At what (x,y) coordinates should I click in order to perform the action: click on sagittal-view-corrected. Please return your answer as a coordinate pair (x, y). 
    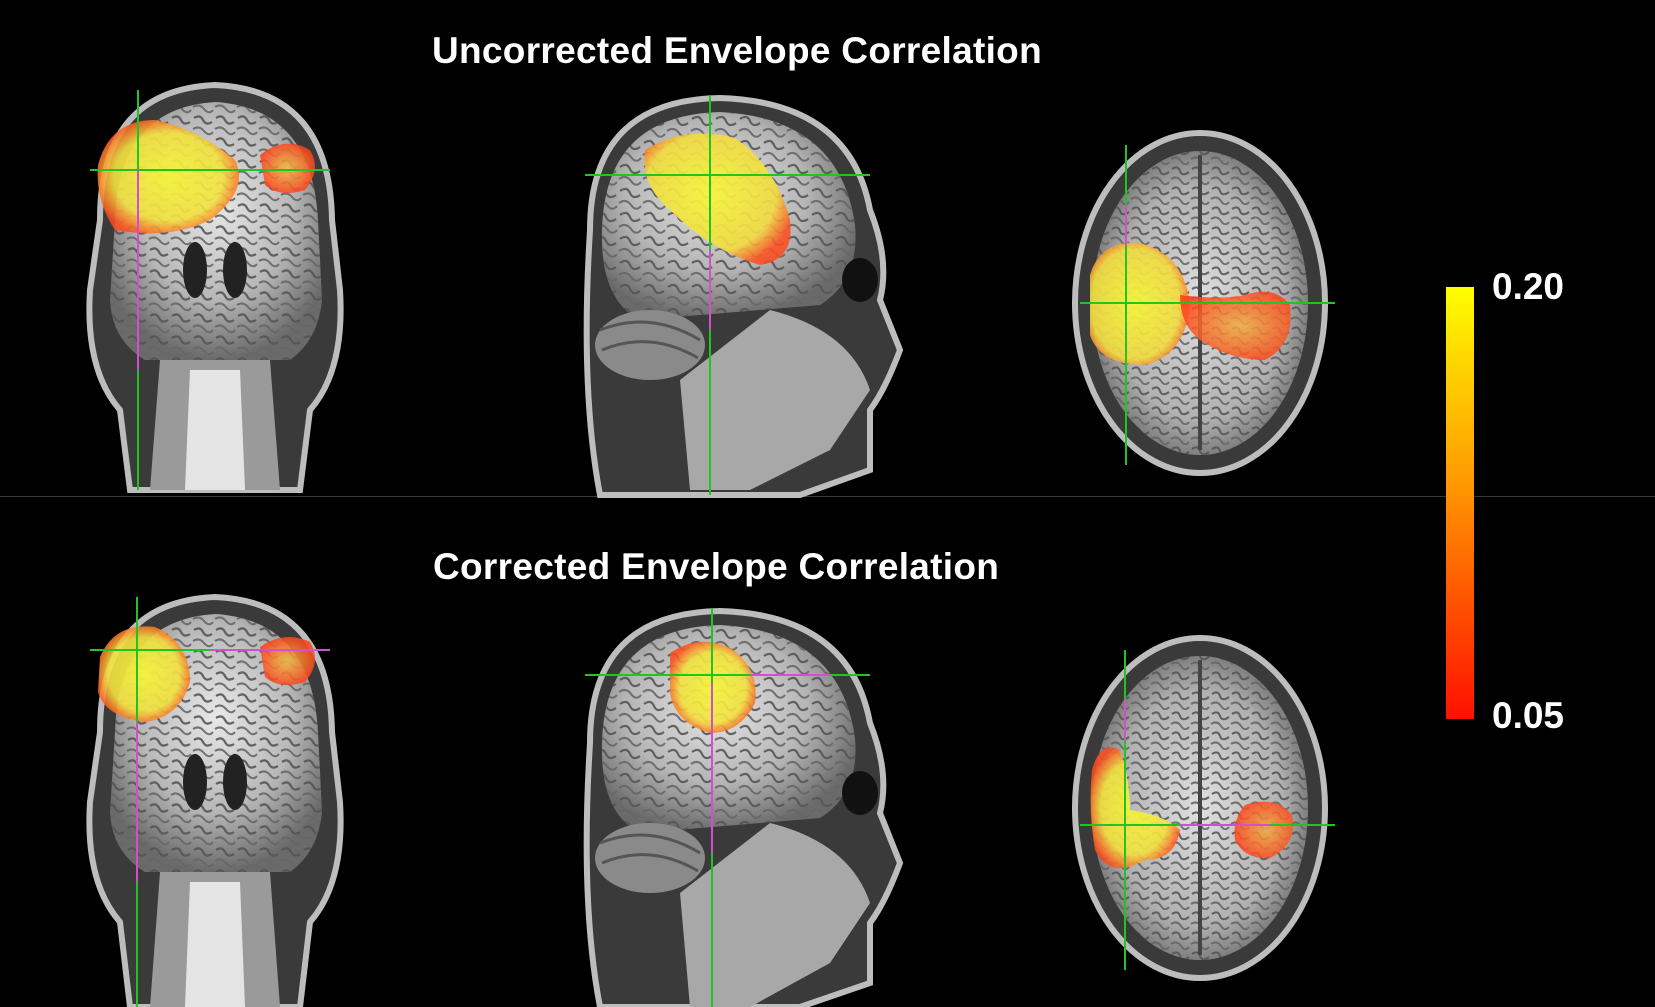
    Looking at the image, I should click on (742, 805).